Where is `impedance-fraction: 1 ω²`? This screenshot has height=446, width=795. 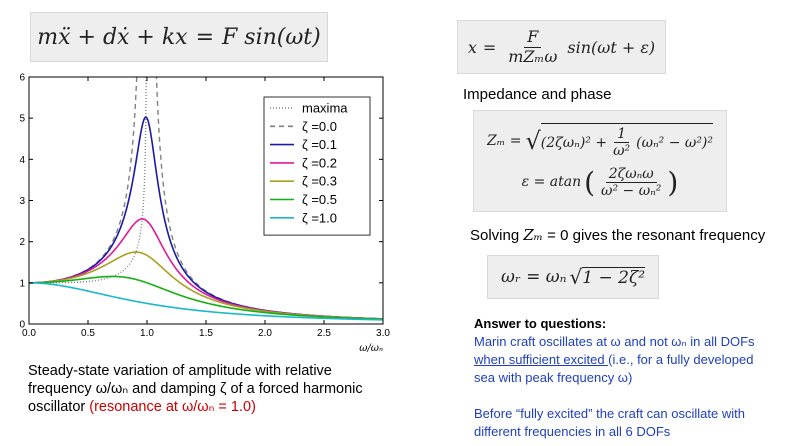 impedance-fraction: 1 ω² is located at coordinates (621, 142).